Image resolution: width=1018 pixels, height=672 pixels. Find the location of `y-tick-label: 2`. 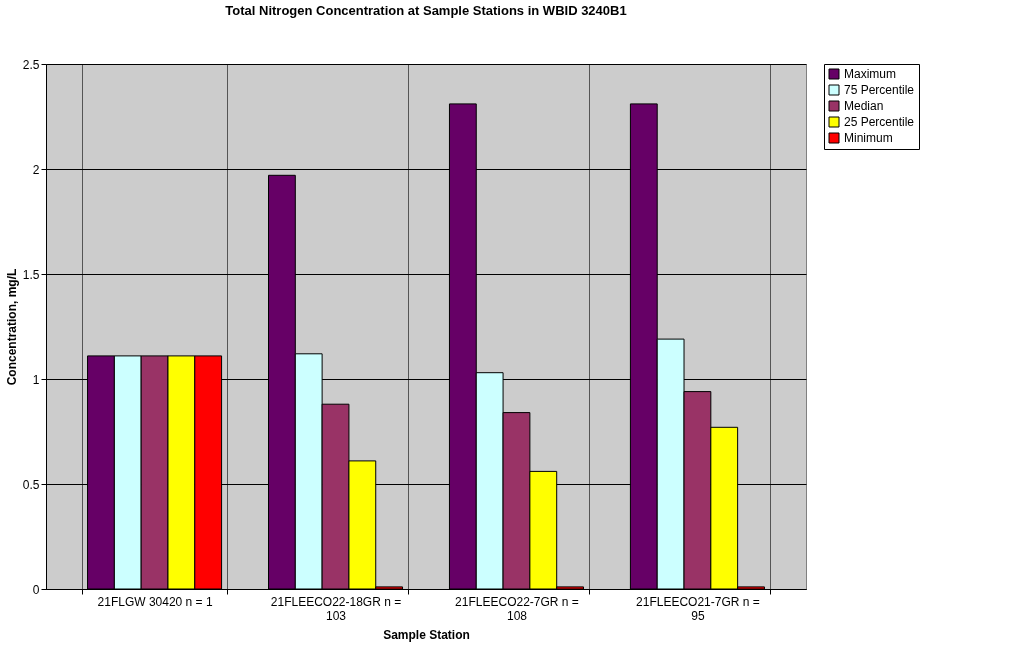

y-tick-label: 2 is located at coordinates (36, 169).